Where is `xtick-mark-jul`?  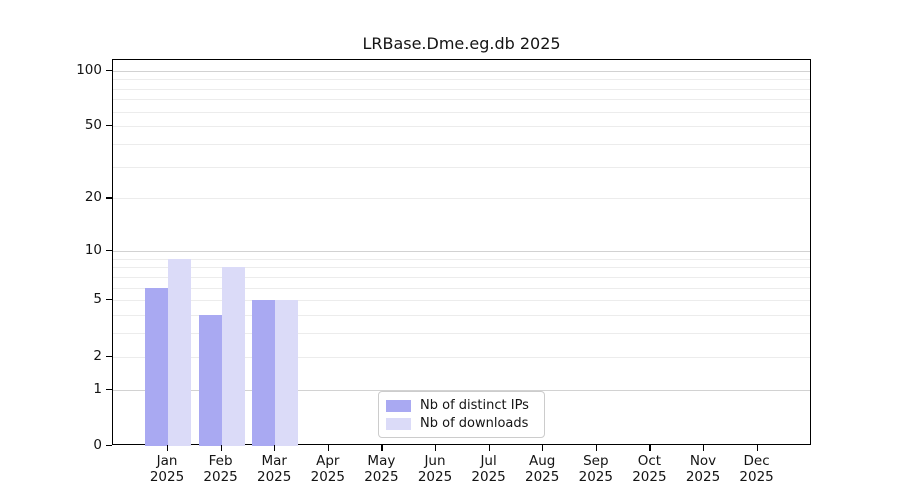
xtick-mark-jul is located at coordinates (489, 448).